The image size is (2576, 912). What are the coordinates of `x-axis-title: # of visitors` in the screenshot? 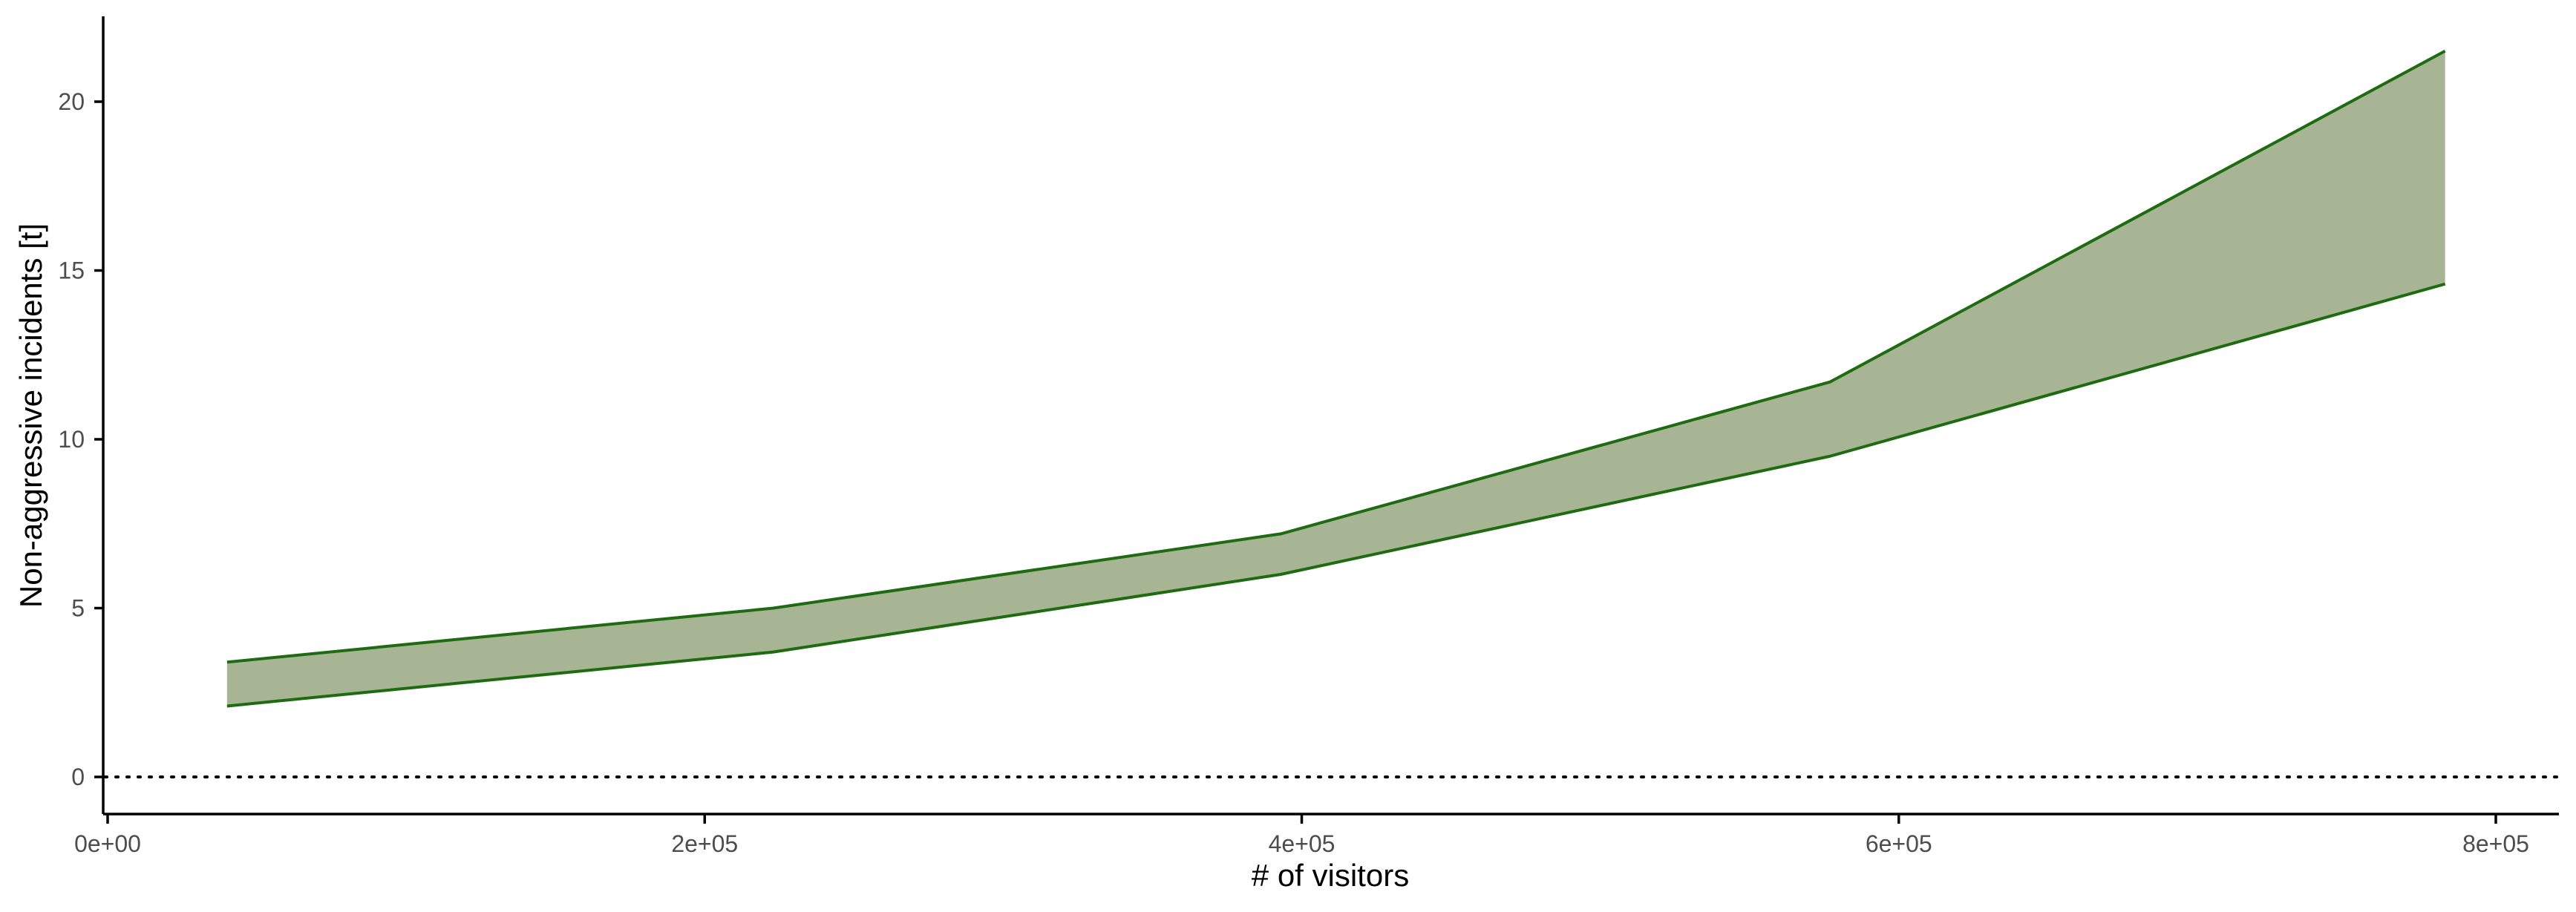 It's located at (1330, 875).